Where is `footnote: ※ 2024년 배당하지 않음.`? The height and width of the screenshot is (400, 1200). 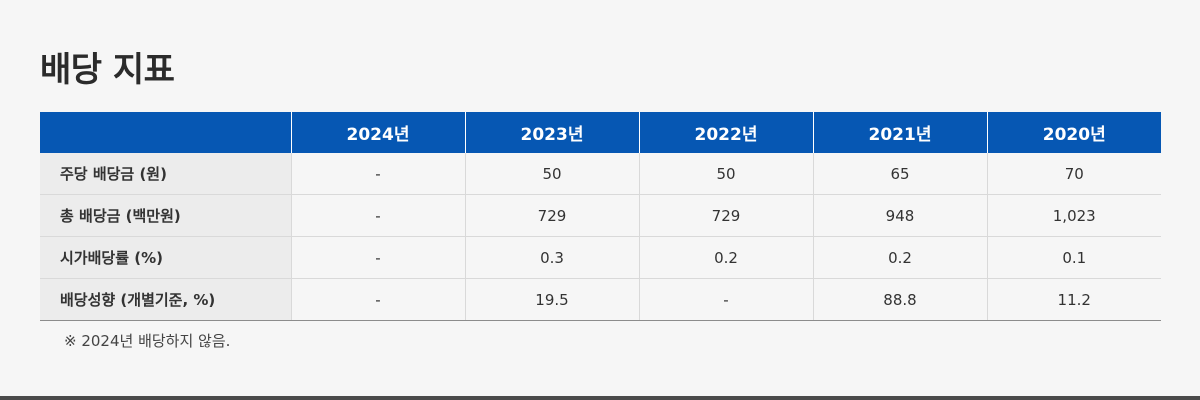
footnote: ※ 2024년 배당하지 않음. is located at coordinates (147, 341).